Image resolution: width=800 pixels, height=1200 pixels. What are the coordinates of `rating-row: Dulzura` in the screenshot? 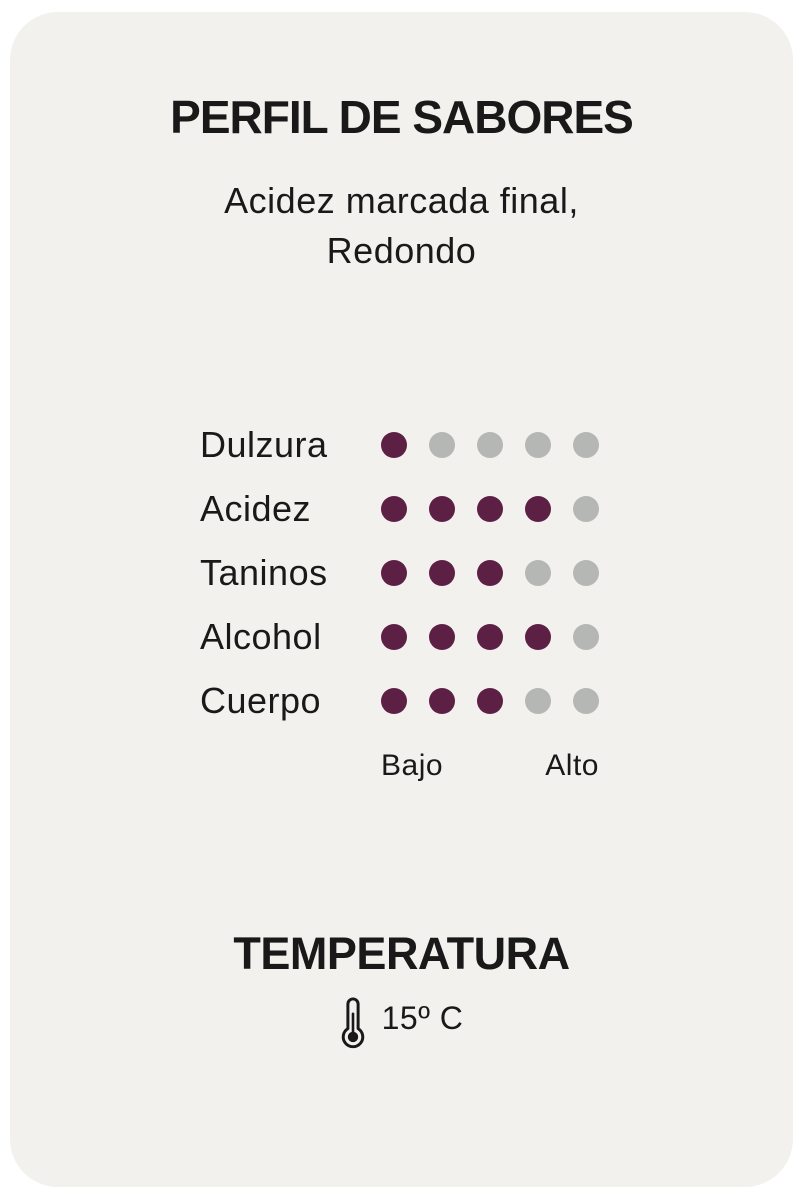 It's located at (496, 445).